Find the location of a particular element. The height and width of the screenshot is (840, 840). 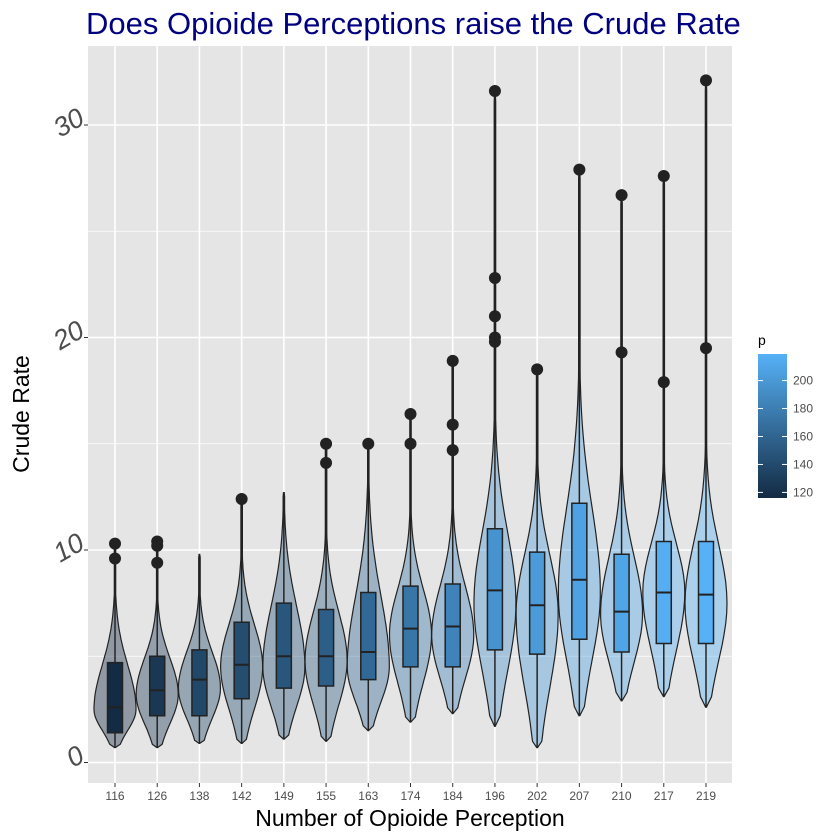

x-tick-label: 142 is located at coordinates (242, 796).